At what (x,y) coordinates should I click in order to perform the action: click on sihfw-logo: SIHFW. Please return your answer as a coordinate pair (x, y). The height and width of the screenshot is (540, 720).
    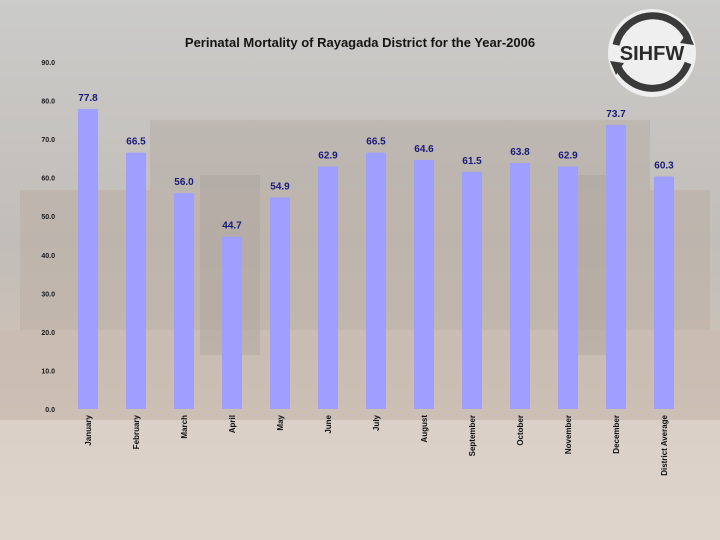
    Looking at the image, I should click on (652, 53).